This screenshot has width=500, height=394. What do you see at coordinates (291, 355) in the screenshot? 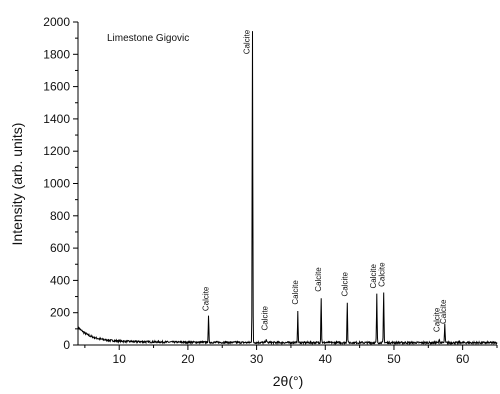
I see `x-axis-ticks: 10 20 30 40 50 60` at bounding box center [291, 355].